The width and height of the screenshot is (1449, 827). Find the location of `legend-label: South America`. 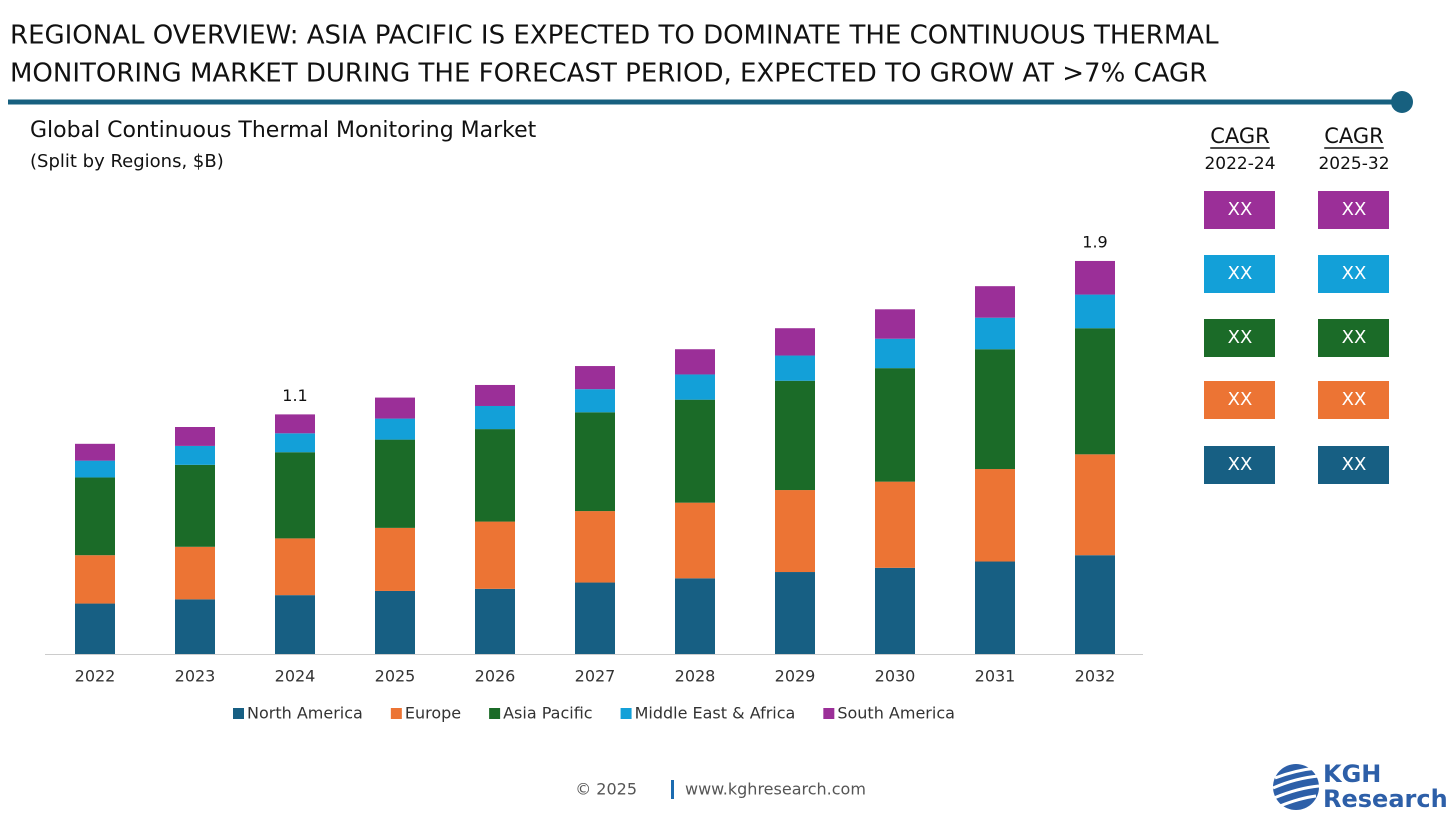

legend-label: South America is located at coordinates (896, 713).